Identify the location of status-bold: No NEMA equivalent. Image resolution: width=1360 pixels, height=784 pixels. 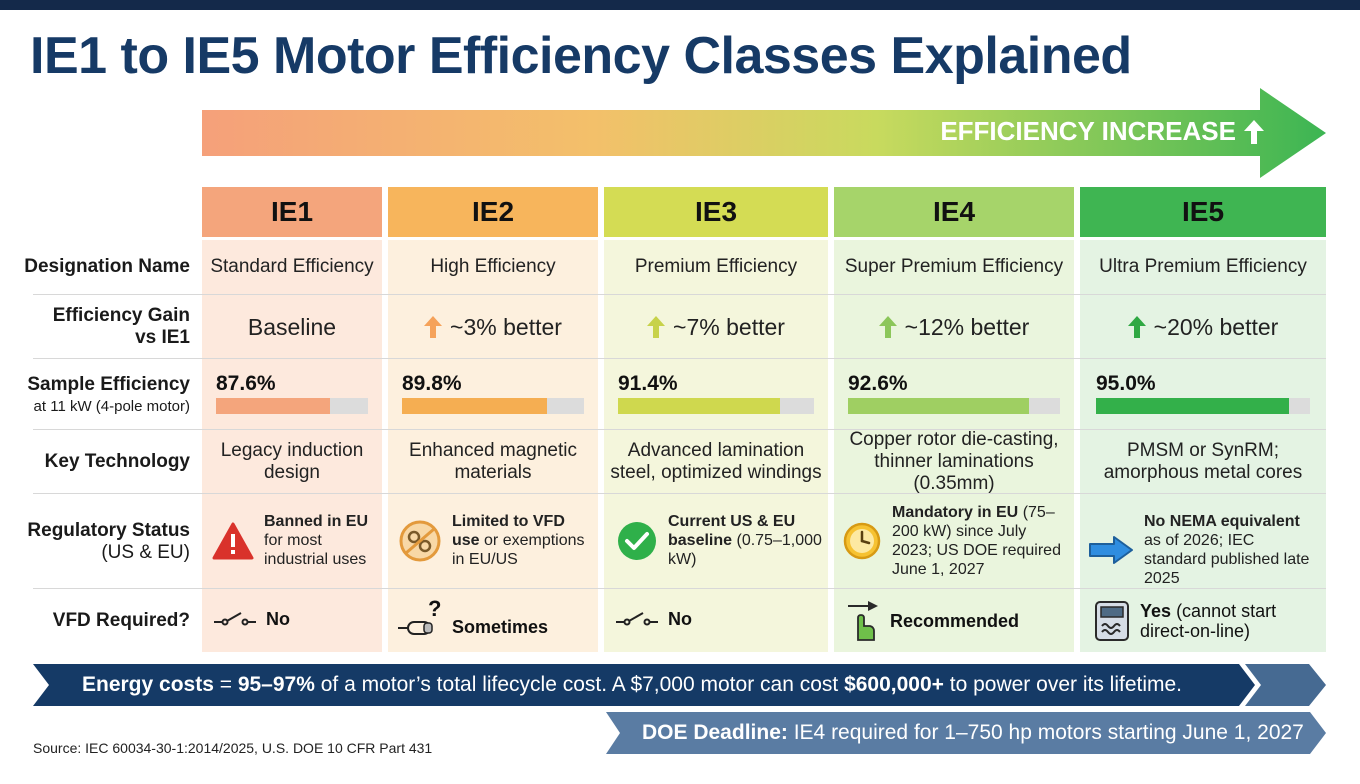
(1222, 521).